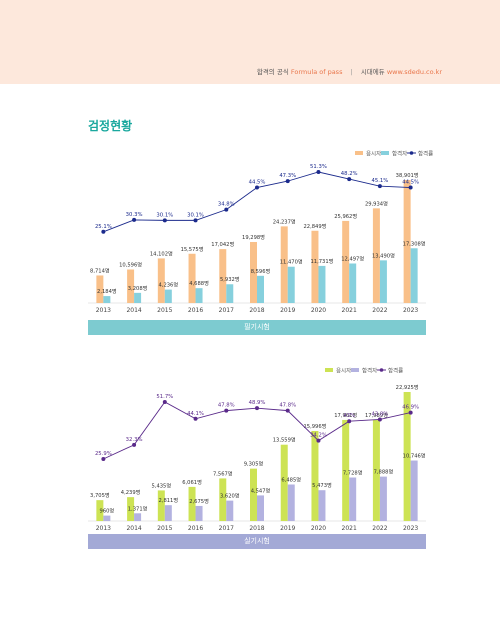  Describe the element at coordinates (414, 72) in the screenshot. I see `publisher-url: www.sdedu.co.kr` at that location.